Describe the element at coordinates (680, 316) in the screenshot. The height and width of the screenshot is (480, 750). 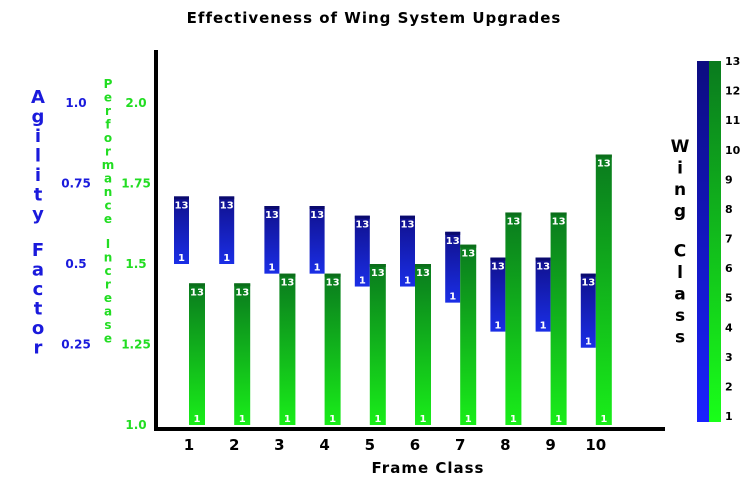
I see `wing-class-label-char: s` at that location.